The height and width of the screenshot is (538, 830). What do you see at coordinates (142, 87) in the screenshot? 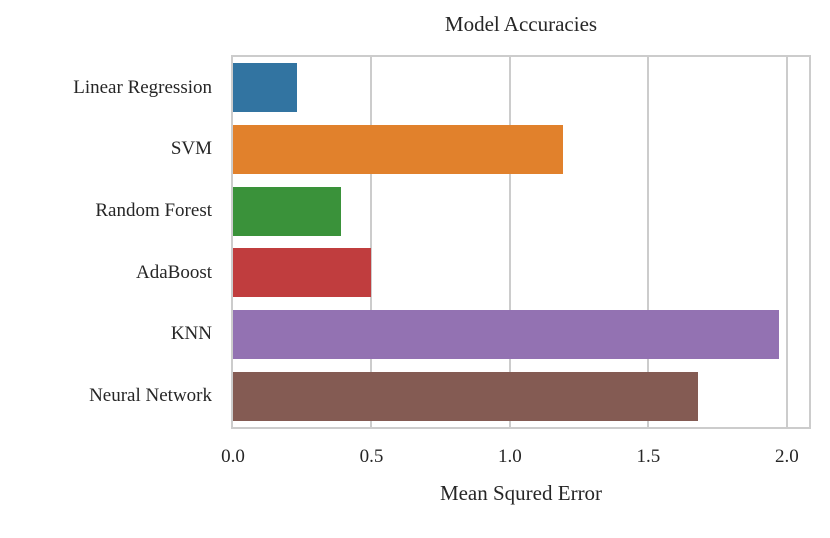
I see `y-tick-label: Linear Regression` at bounding box center [142, 87].